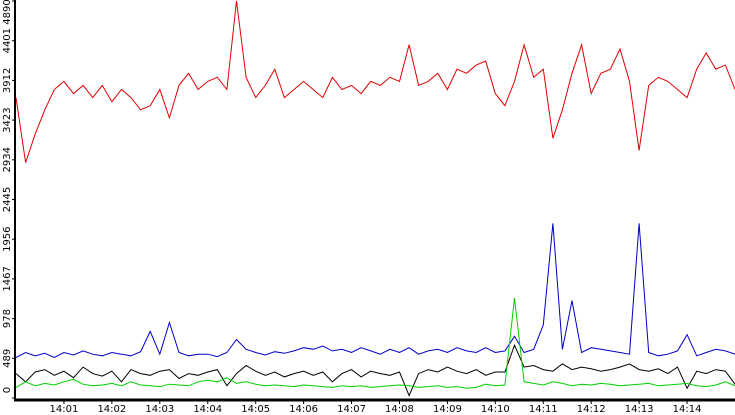 This screenshot has width=735, height=415. What do you see at coordinates (7, 119) in the screenshot?
I see `y-tick-label: 3423` at bounding box center [7, 119].